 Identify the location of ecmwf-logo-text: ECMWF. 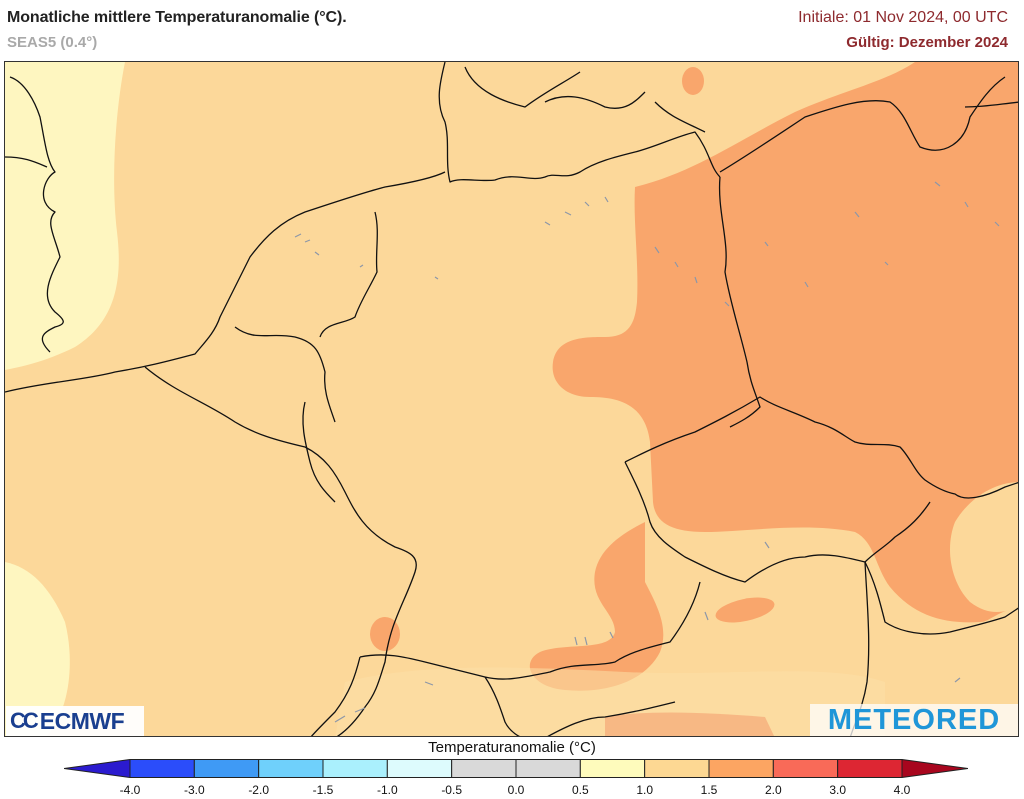
(82, 720).